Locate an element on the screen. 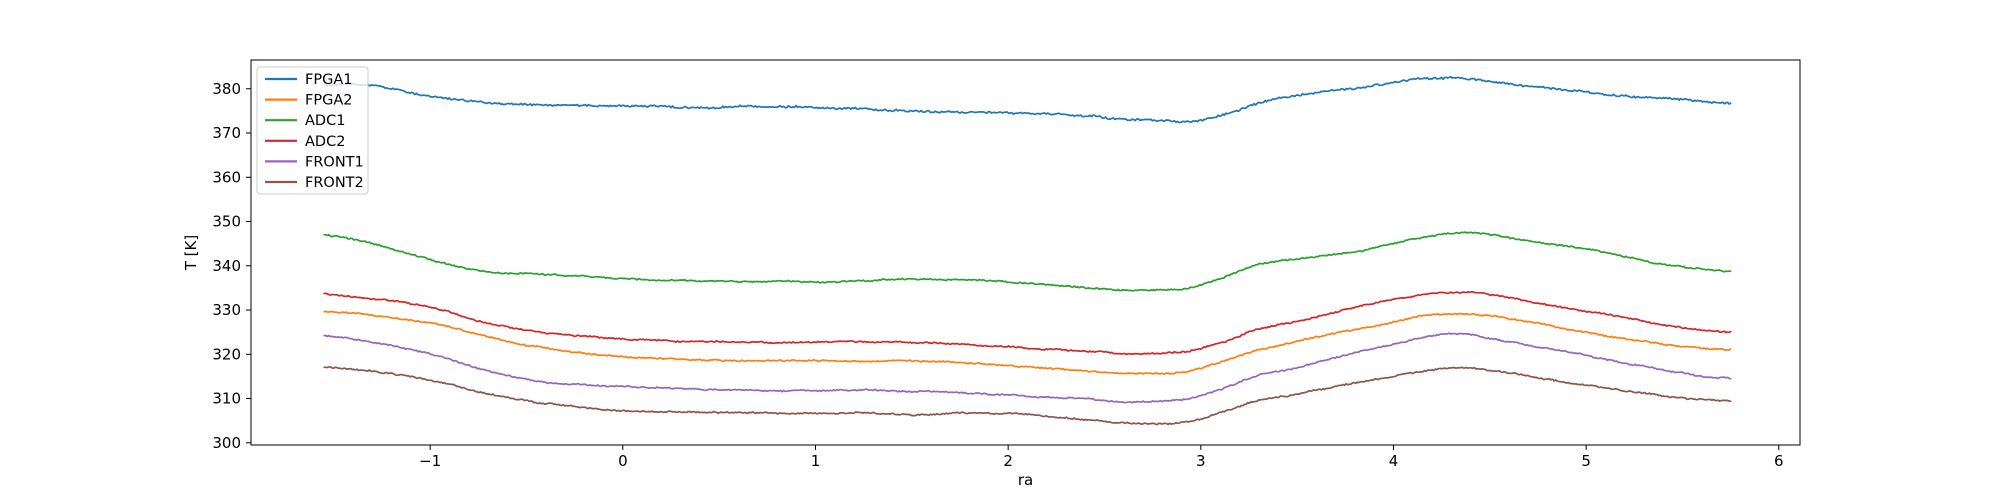  y-axis-tick-label: 310 is located at coordinates (226, 399).